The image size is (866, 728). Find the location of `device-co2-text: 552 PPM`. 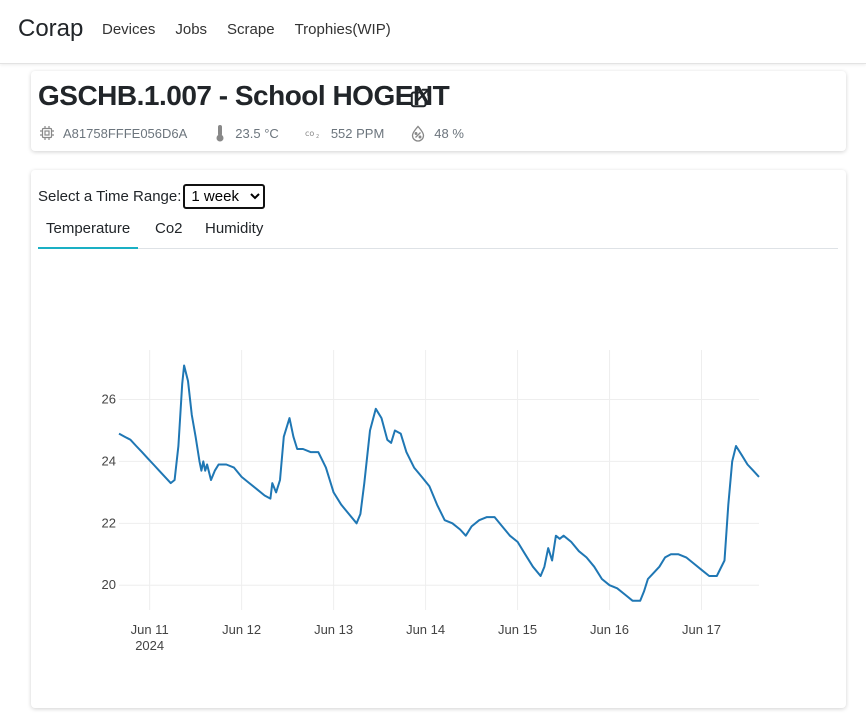

device-co2-text: 552 PPM is located at coordinates (357, 133).